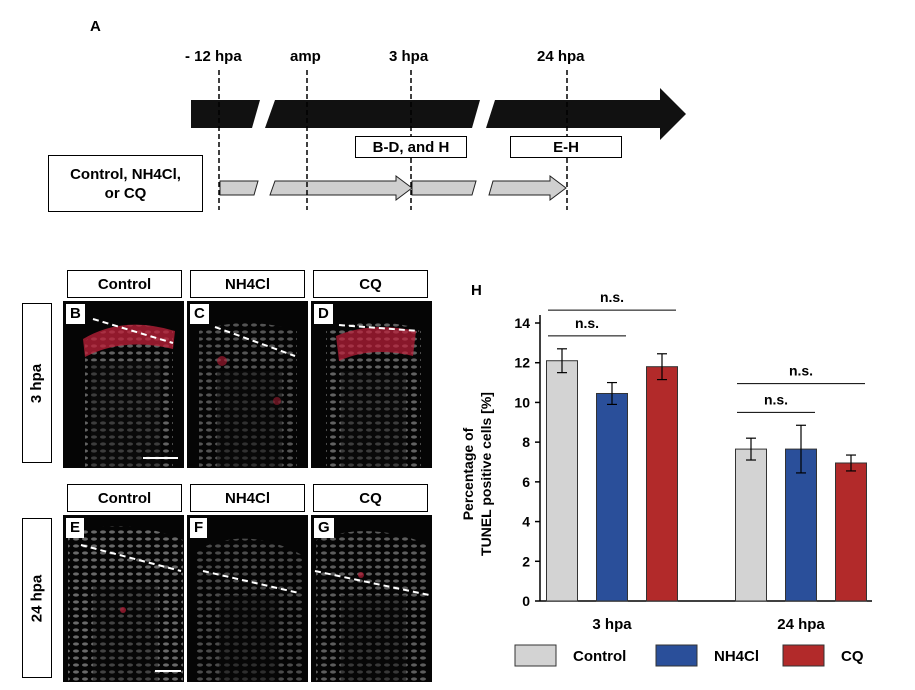  I want to click on image-panel-g: G, so click(371, 598).